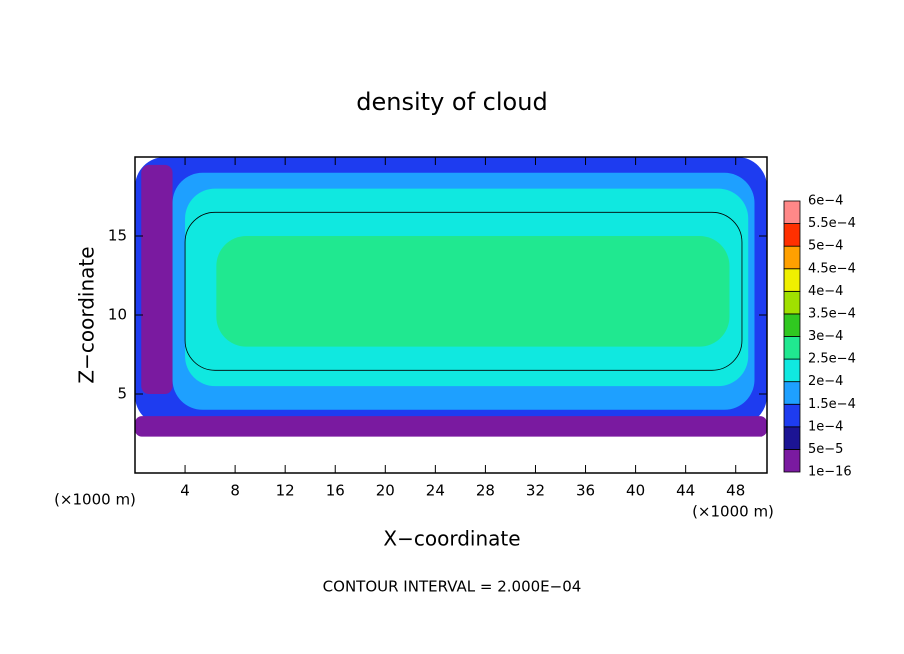  Describe the element at coordinates (122, 394) in the screenshot. I see `y-tick-label: 5` at that location.